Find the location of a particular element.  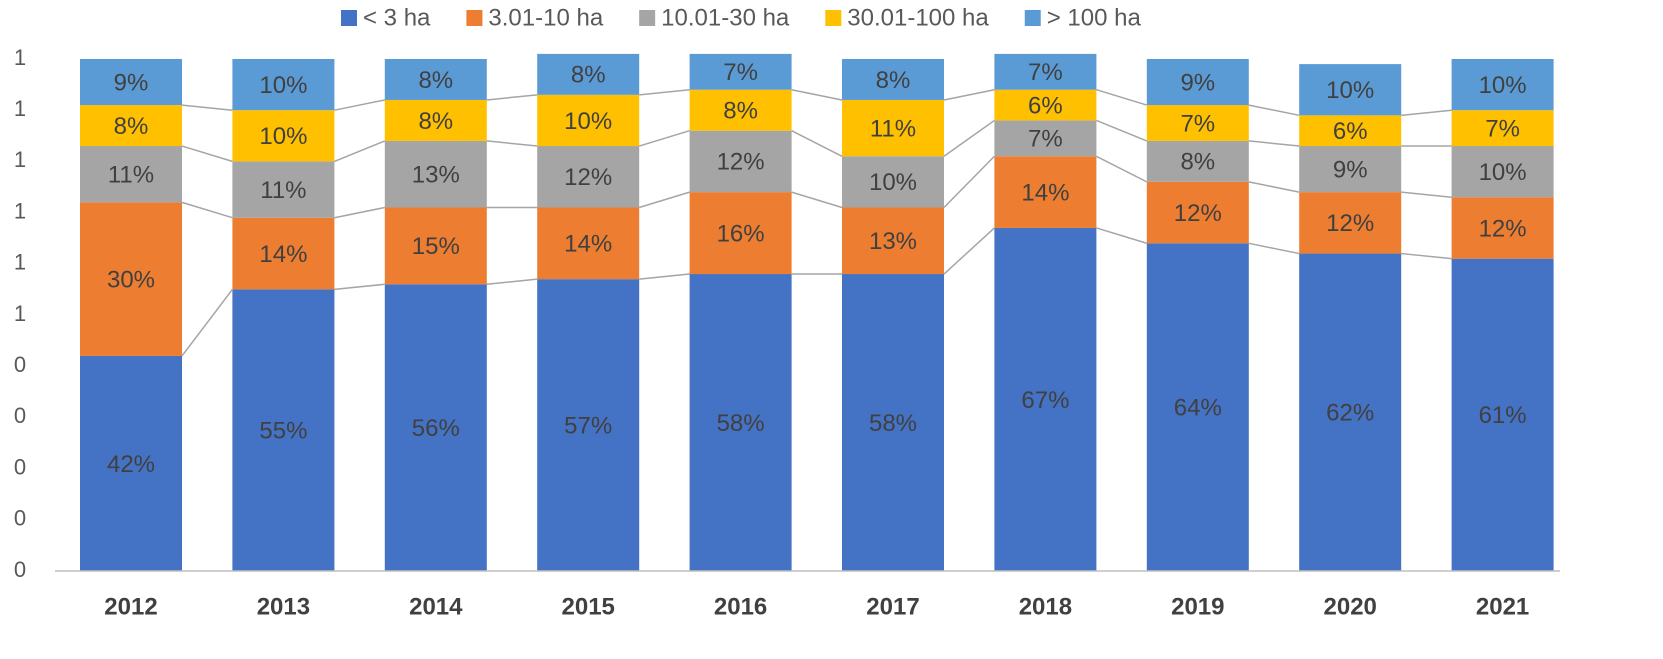

data-label: 13% is located at coordinates (436, 175).